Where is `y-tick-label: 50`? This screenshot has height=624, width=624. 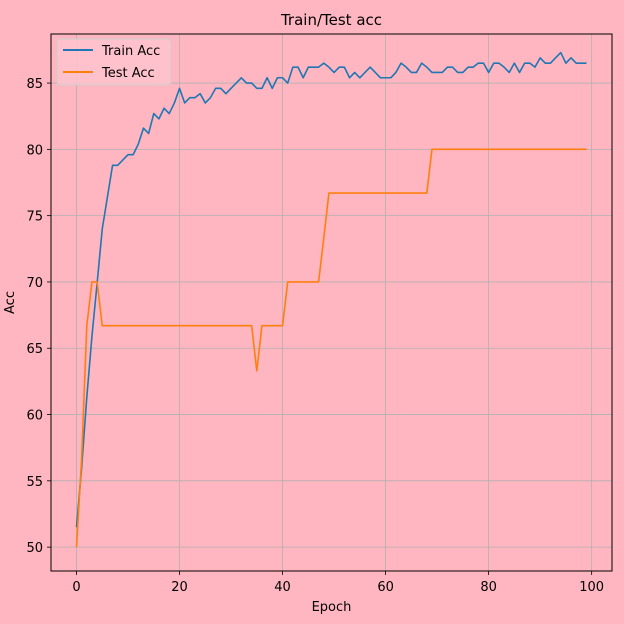
y-tick-label: 50 is located at coordinates (34, 548).